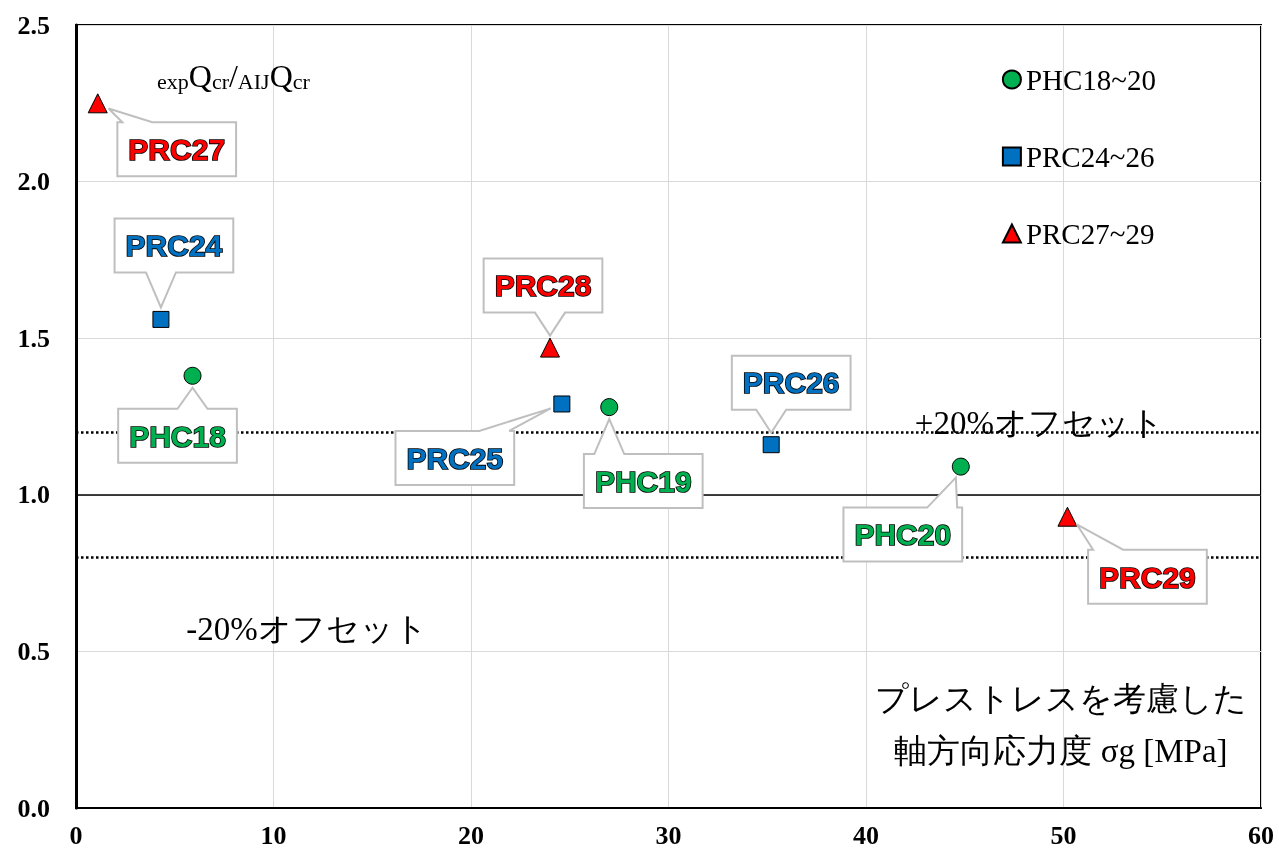  Describe the element at coordinates (33, 25) in the screenshot. I see `y-tick-label: 2.5` at that location.